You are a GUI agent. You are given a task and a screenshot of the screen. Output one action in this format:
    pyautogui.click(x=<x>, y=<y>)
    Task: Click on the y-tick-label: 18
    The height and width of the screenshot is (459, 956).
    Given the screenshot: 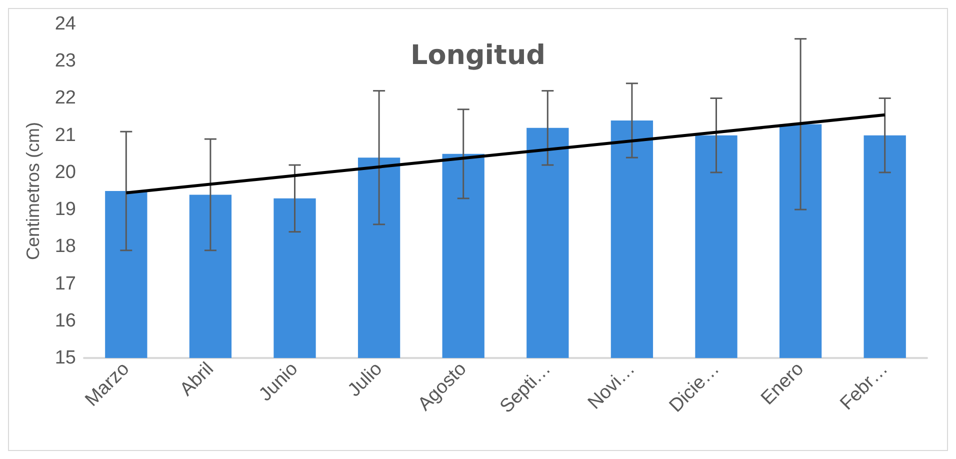 What is the action you would take?
    pyautogui.click(x=65, y=247)
    